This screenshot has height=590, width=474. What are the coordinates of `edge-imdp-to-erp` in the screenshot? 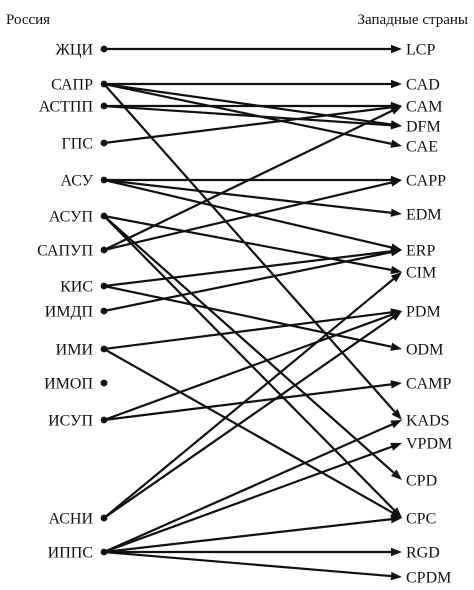 It's located at (252, 280).